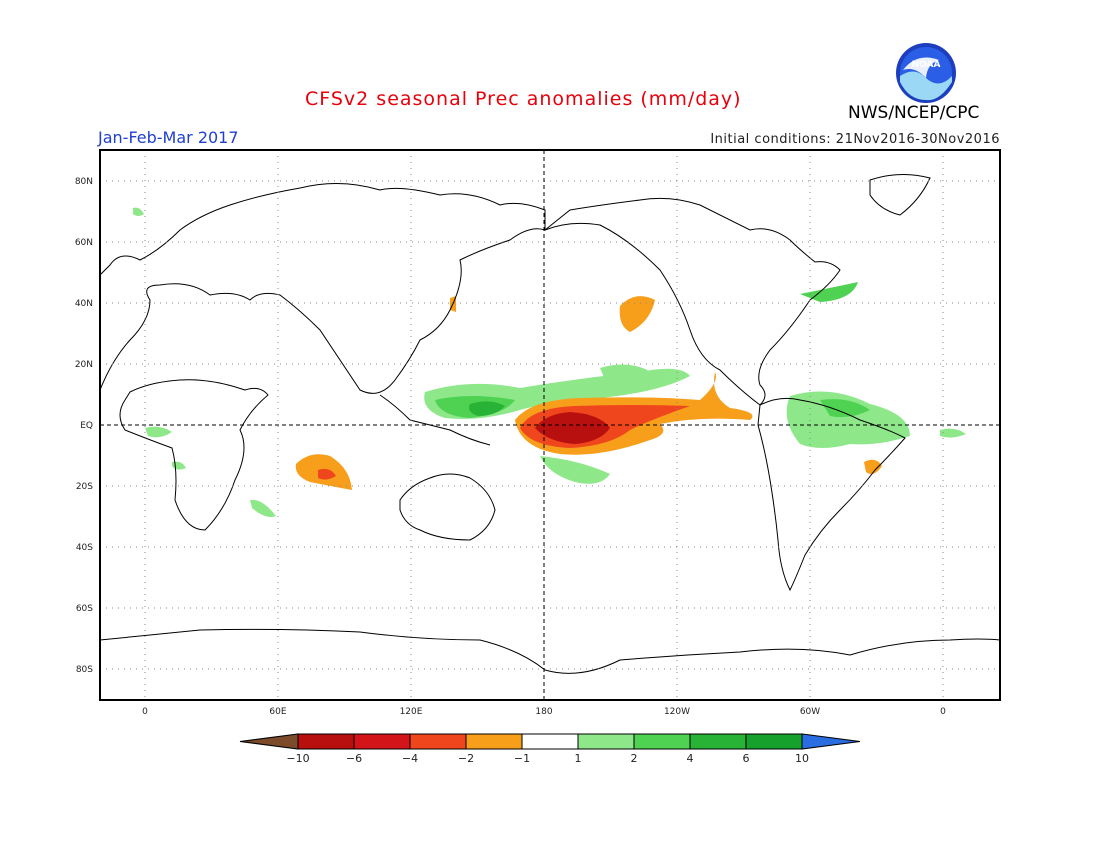  Describe the element at coordinates (829, 292) in the screenshot. I see `wet-north-atlantic` at that location.